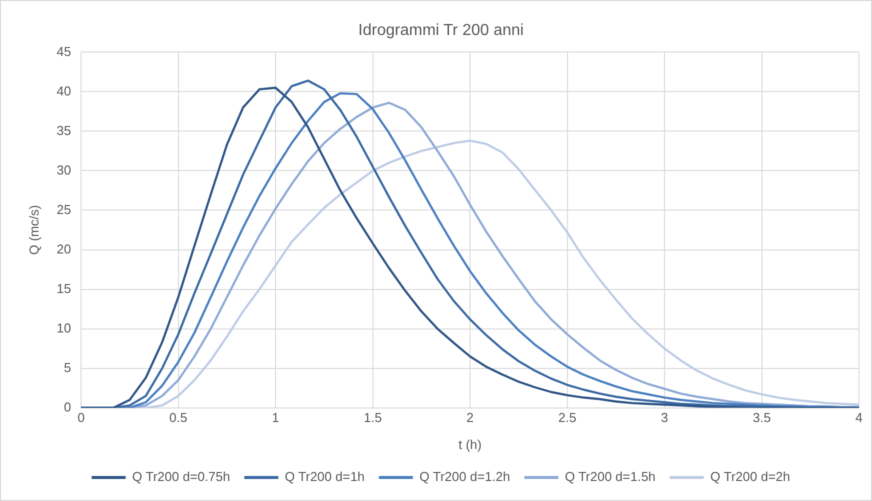 This screenshot has width=872, height=501. Describe the element at coordinates (68, 367) in the screenshot. I see `y-tick-label: 5` at that location.